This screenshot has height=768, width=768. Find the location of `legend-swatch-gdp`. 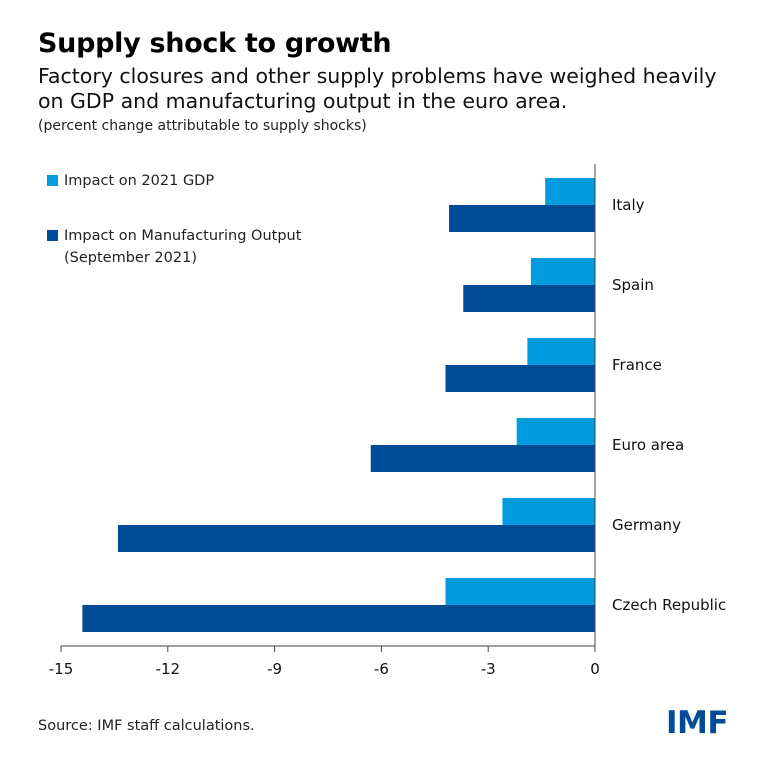

legend-swatch-gdp is located at coordinates (52, 180).